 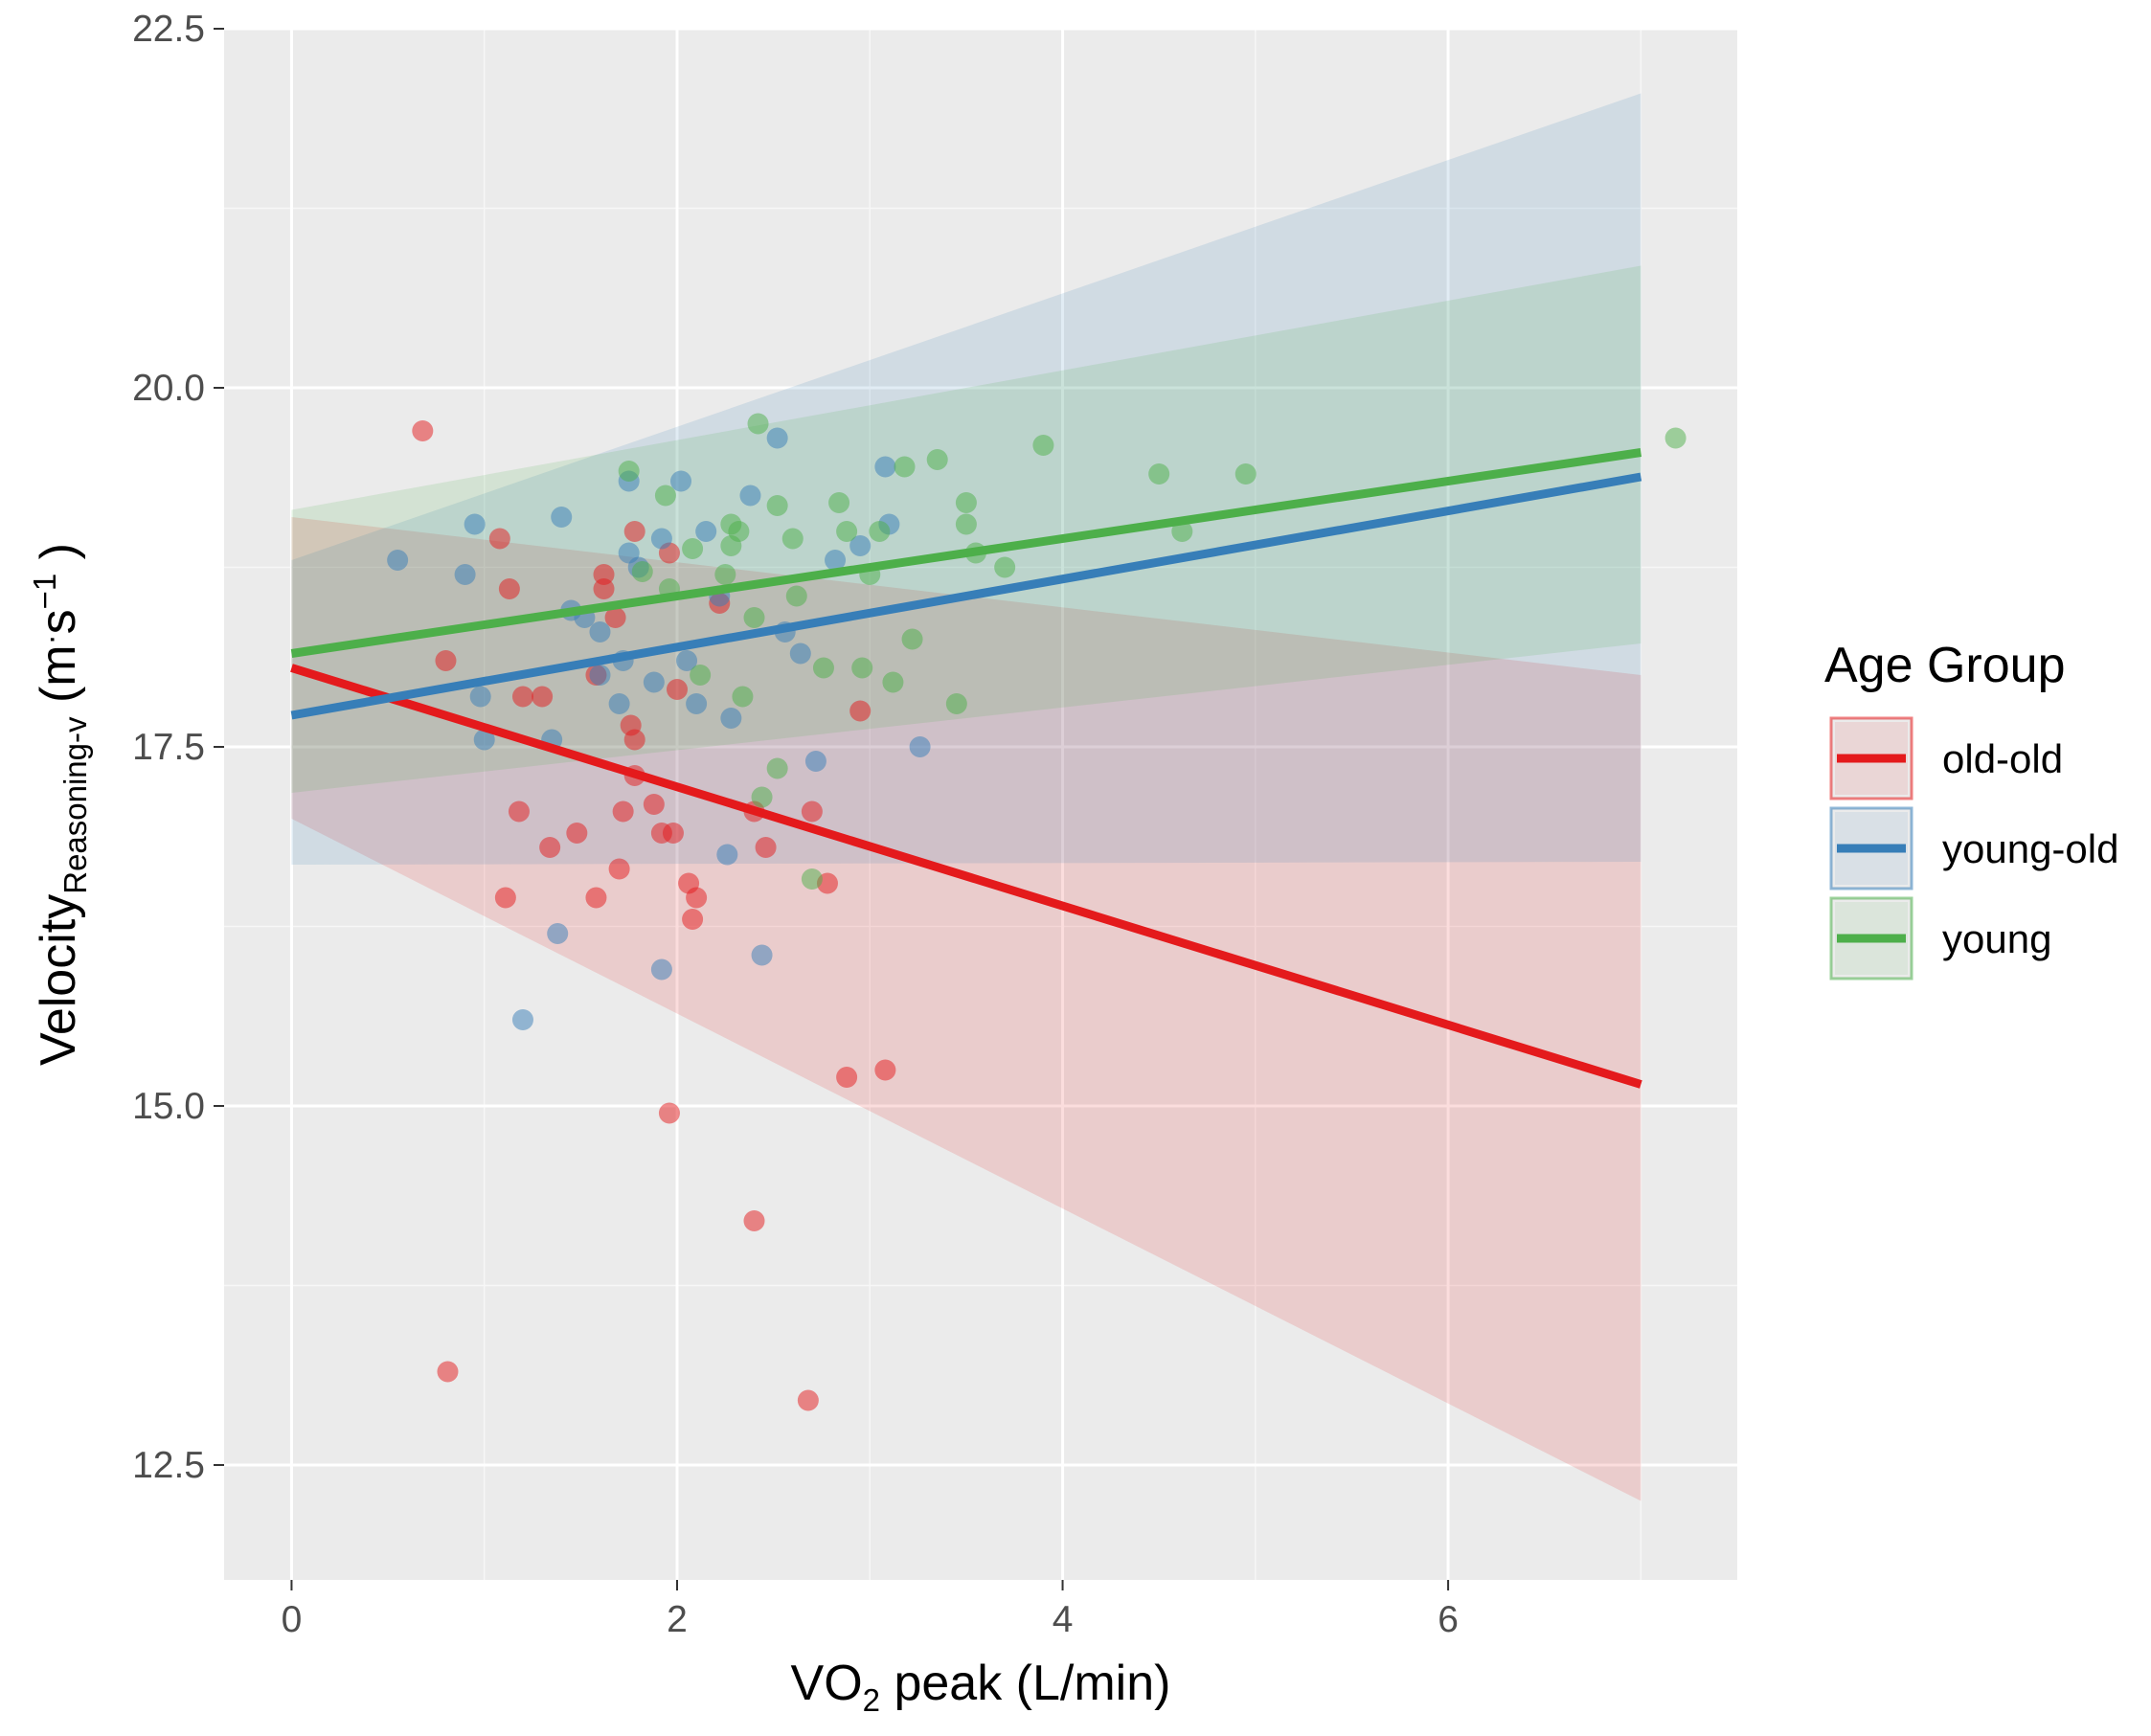 I want to click on x-tick-label: 4, so click(x=1063, y=1619).